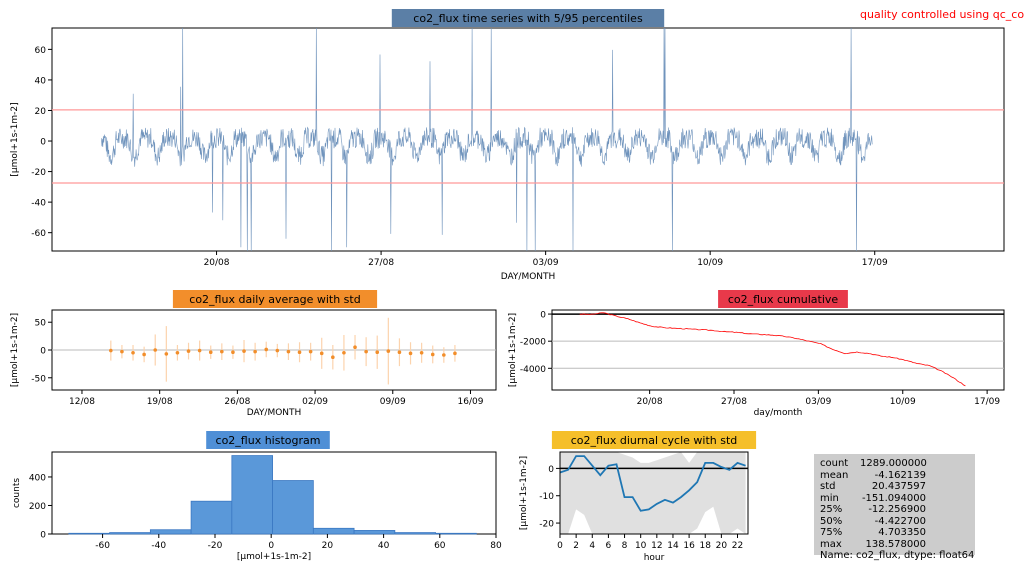 The height and width of the screenshot is (577, 1024). Describe the element at coordinates (942, 14) in the screenshot. I see `qc-note: quality controlled using qc_co2_fl` at that location.